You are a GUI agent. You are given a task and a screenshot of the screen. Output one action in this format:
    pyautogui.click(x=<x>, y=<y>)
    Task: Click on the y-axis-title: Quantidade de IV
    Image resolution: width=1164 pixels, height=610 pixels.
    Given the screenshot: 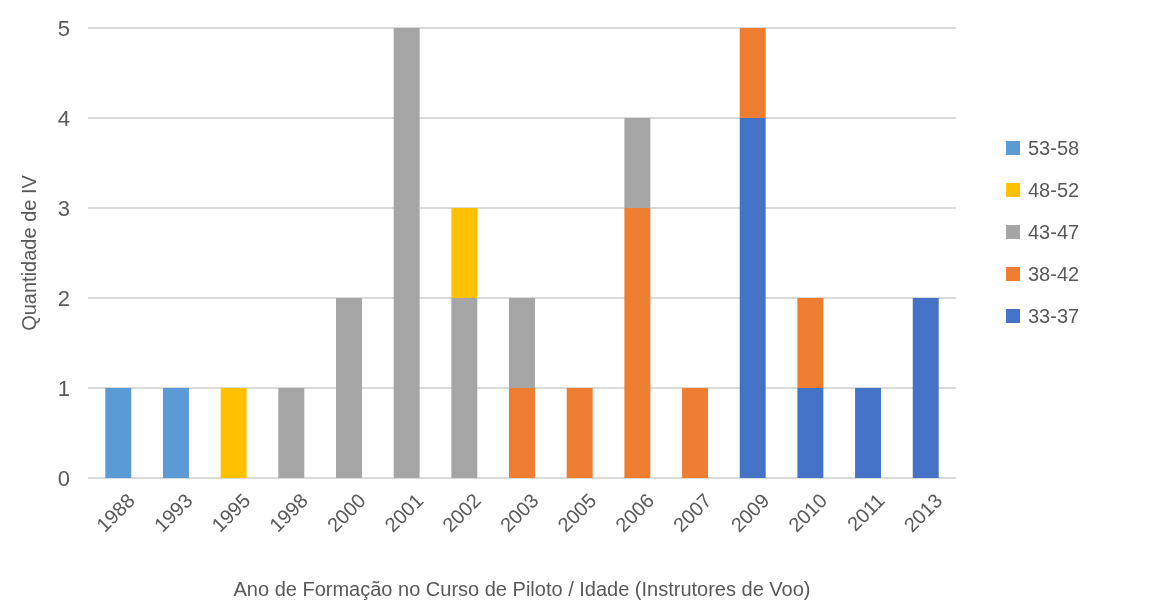 What is the action you would take?
    pyautogui.click(x=29, y=252)
    